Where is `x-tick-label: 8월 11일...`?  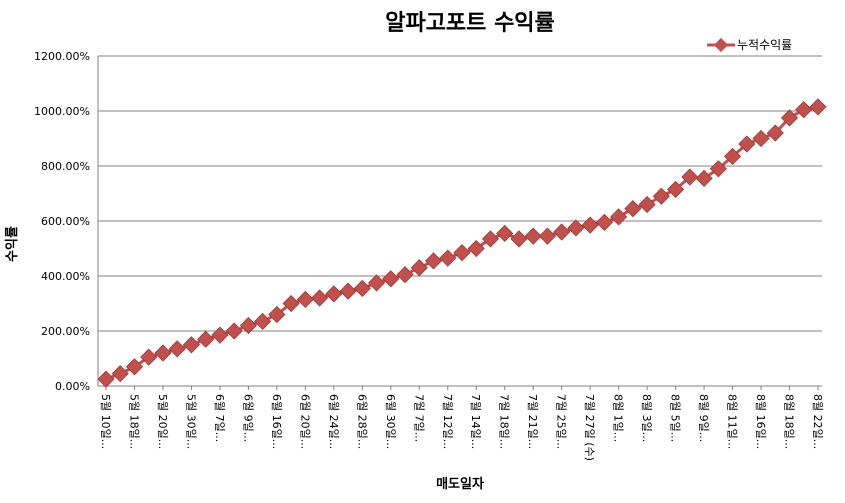
x-tick-label: 8월 11일... is located at coordinates (733, 421).